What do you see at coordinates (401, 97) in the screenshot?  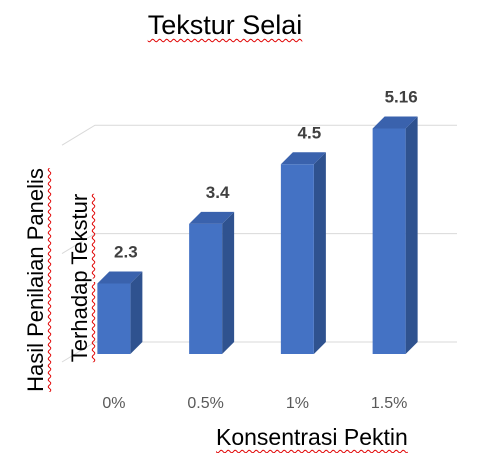 I see `data-label: 5.16` at bounding box center [401, 97].